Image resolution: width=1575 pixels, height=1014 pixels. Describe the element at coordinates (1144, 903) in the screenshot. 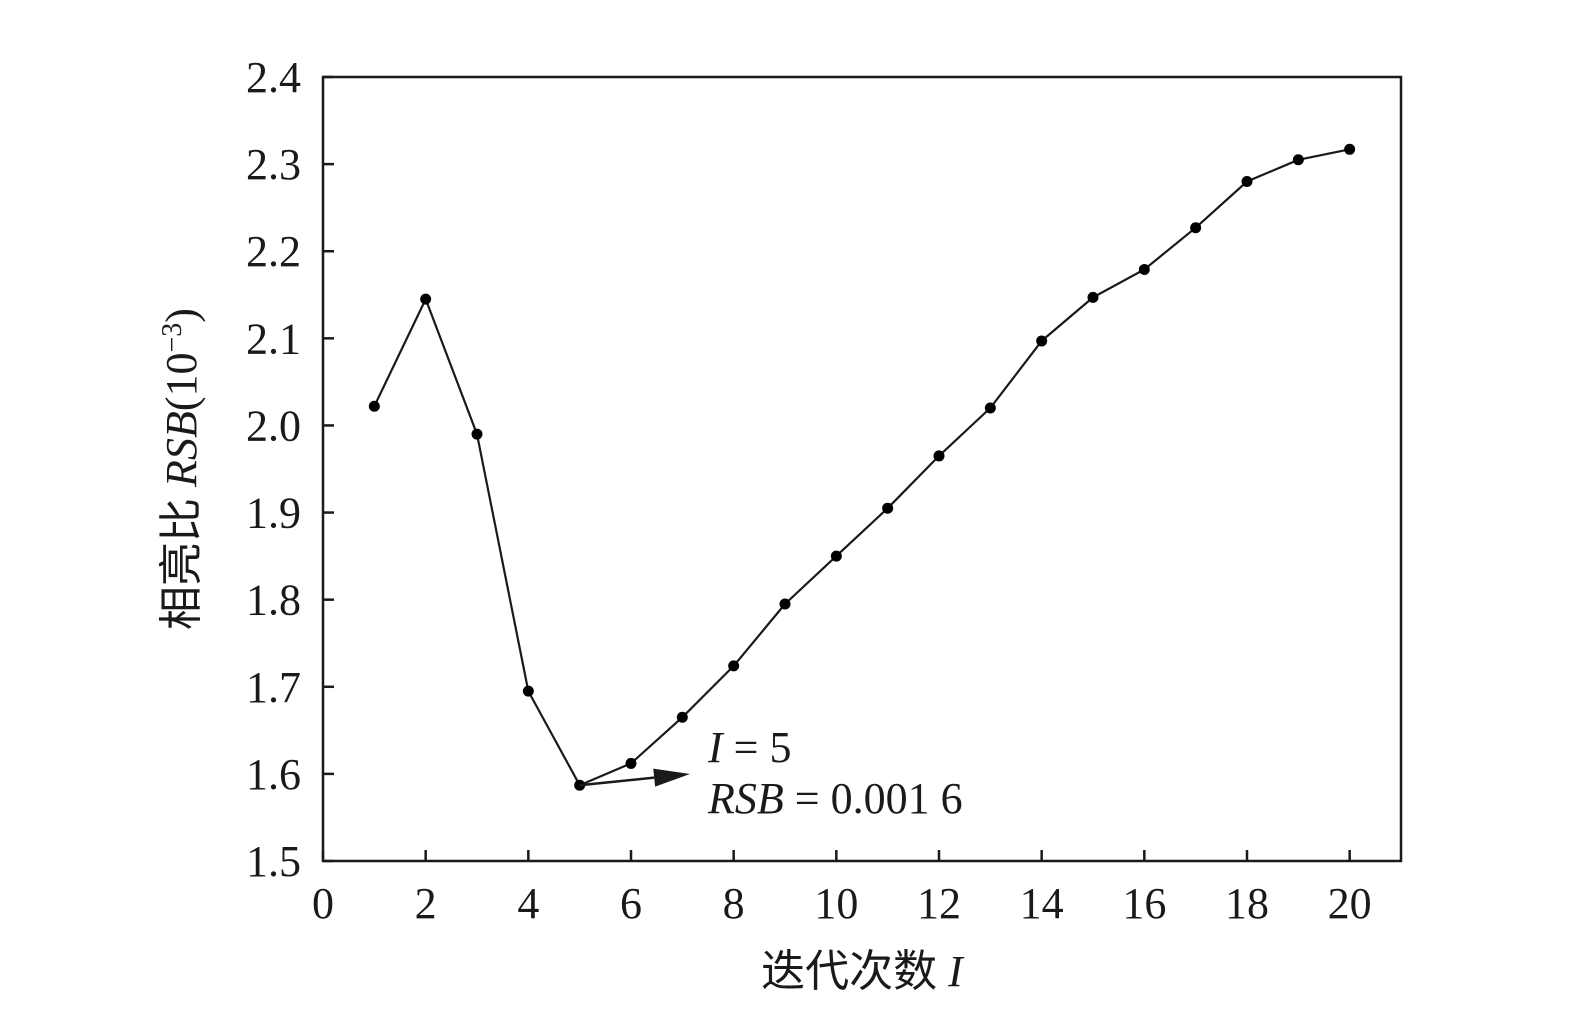

I see `x-tick-label: 16` at that location.